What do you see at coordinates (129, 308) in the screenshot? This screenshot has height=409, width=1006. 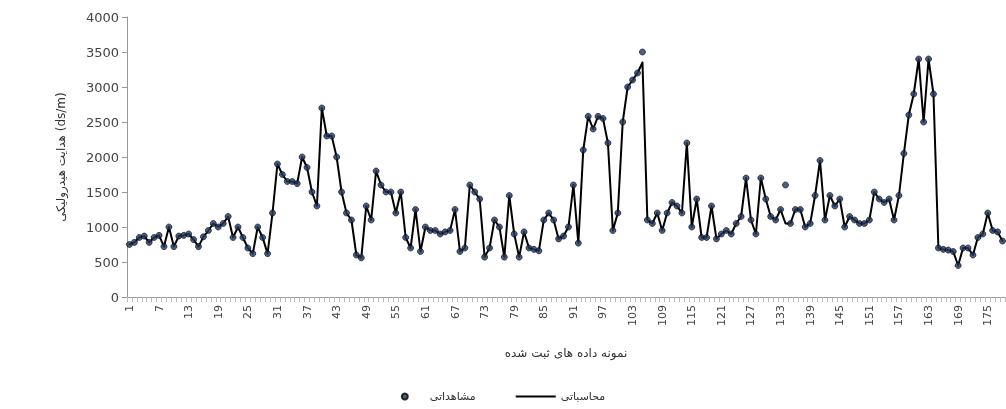 I see `x-tick-label: 1` at bounding box center [129, 308].